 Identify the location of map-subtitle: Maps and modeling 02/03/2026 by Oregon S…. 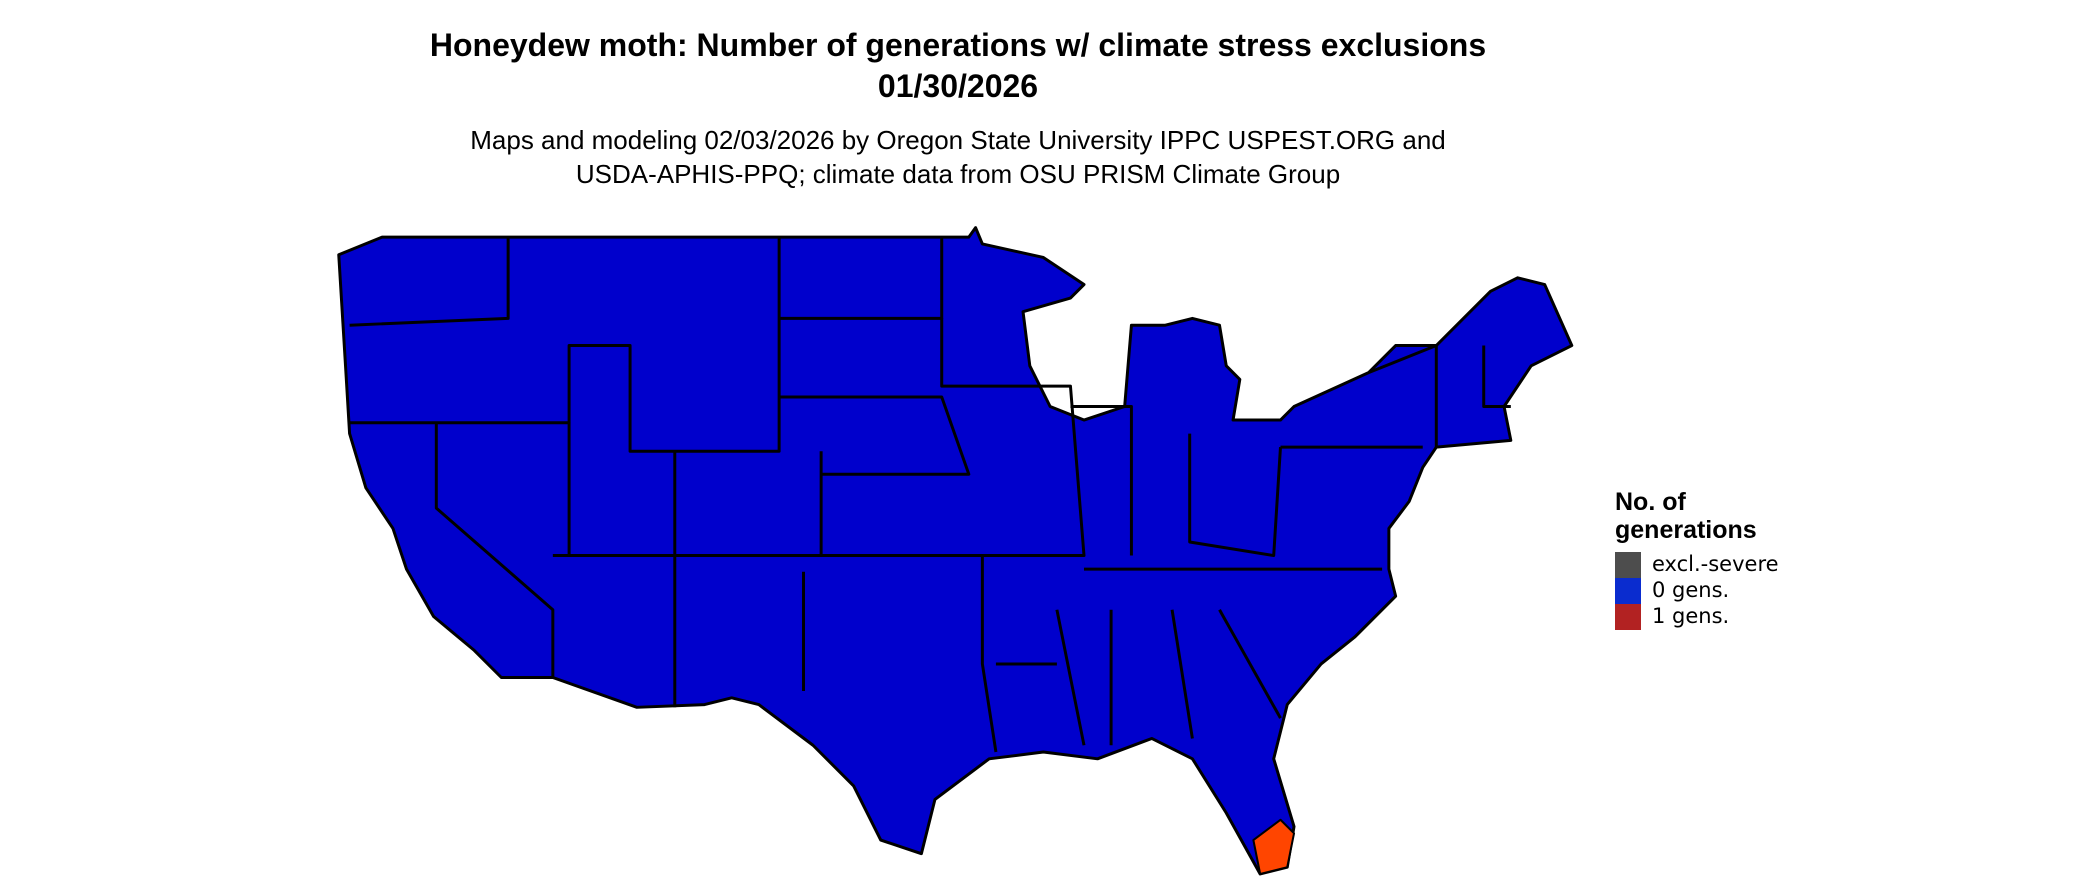
(958, 140).